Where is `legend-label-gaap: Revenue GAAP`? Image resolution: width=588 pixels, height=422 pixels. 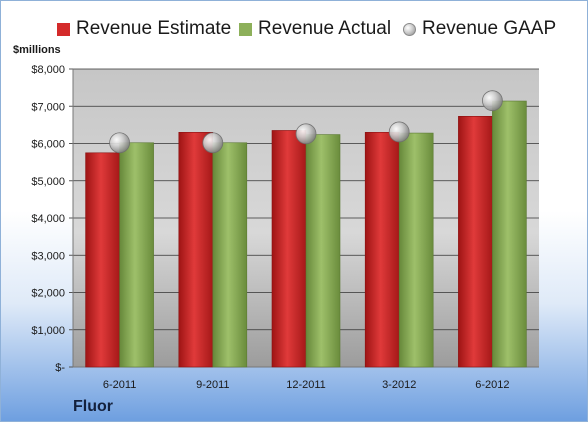
legend-label-gaap: Revenue GAAP is located at coordinates (489, 28).